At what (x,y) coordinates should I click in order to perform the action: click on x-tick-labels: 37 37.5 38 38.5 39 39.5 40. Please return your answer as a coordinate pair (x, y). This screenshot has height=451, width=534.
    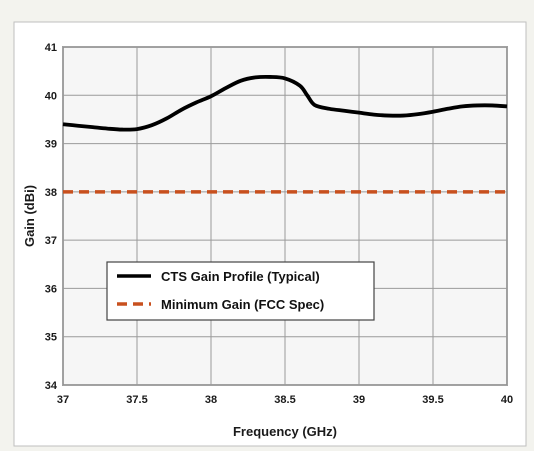
    Looking at the image, I should click on (285, 400).